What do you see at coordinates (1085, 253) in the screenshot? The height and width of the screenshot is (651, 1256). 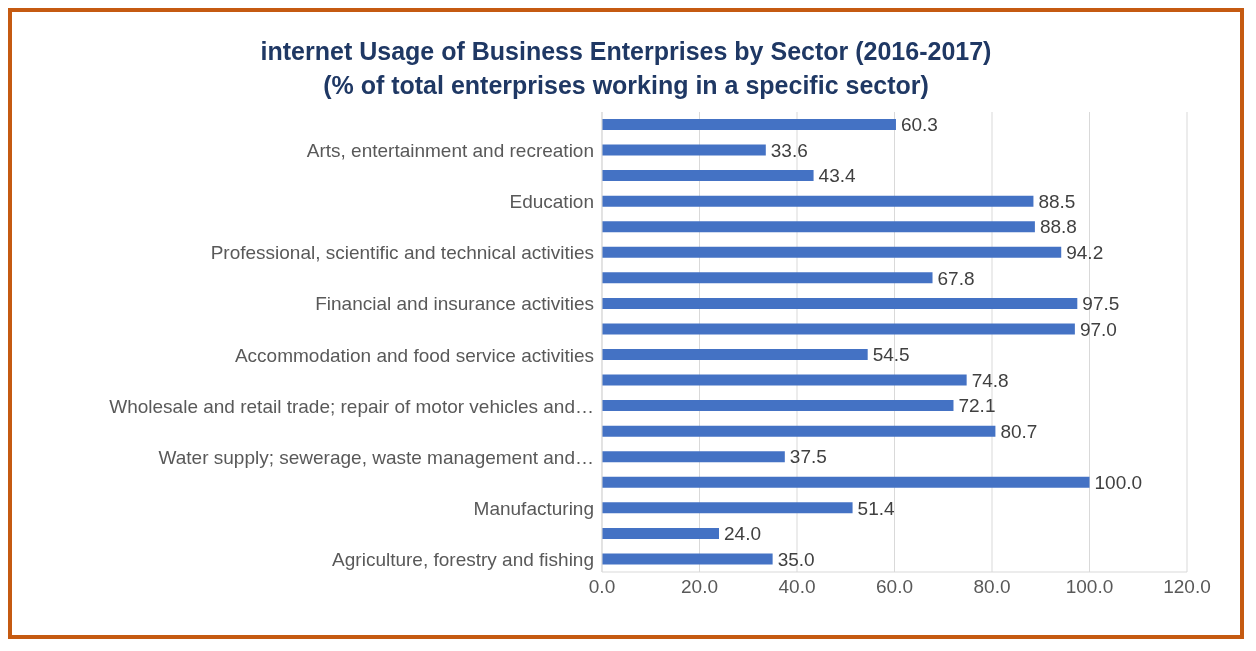 I see `data-label: 94.2` at bounding box center [1085, 253].